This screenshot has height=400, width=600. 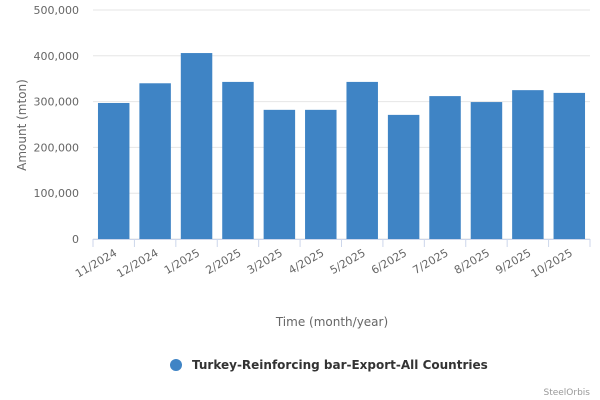 What do you see at coordinates (57, 193) in the screenshot?
I see `y-tick-label: 100,000` at bounding box center [57, 193].